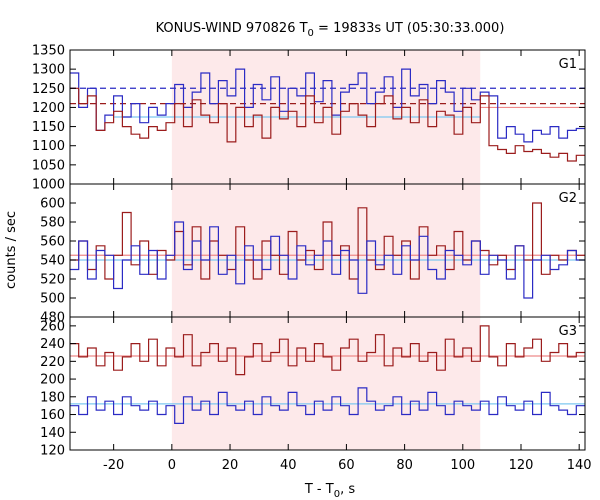 This screenshot has height=500, width=600. What do you see at coordinates (347, 489) in the screenshot?
I see `x-axis-label-rest: , s` at bounding box center [347, 489].